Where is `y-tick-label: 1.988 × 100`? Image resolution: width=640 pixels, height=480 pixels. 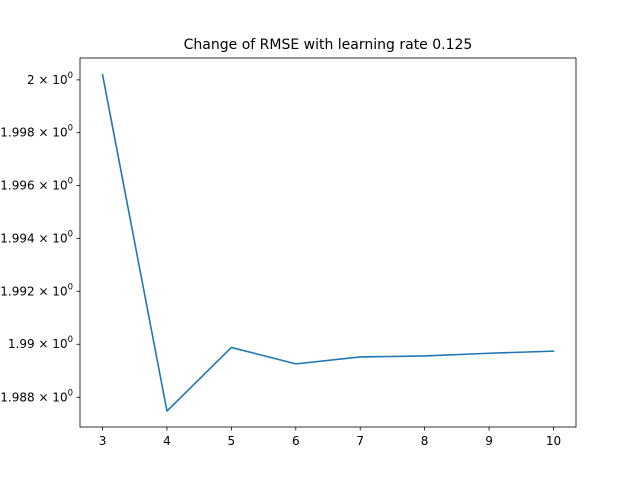 y-tick-label: 1.988 × 100 is located at coordinates (36, 396).